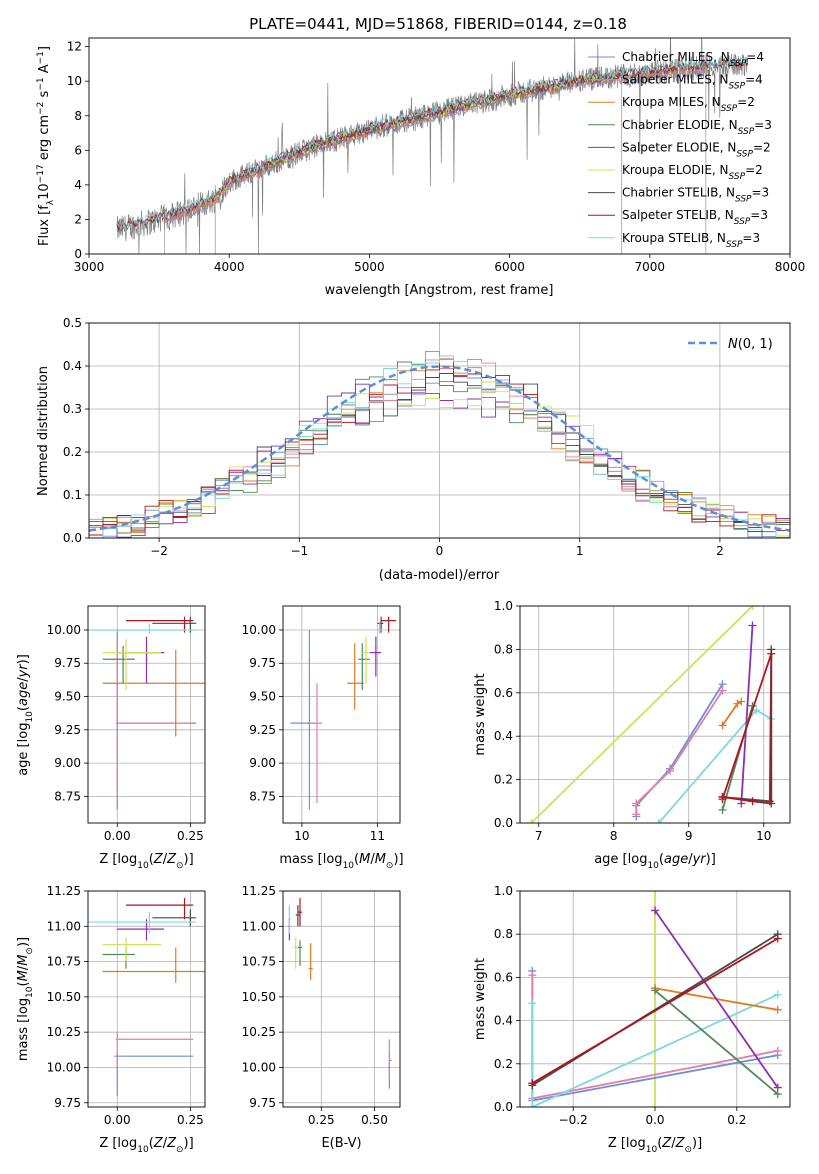  What do you see at coordinates (262, 697) in the screenshot?
I see `y-tick-label: 9.50` at bounding box center [262, 697].